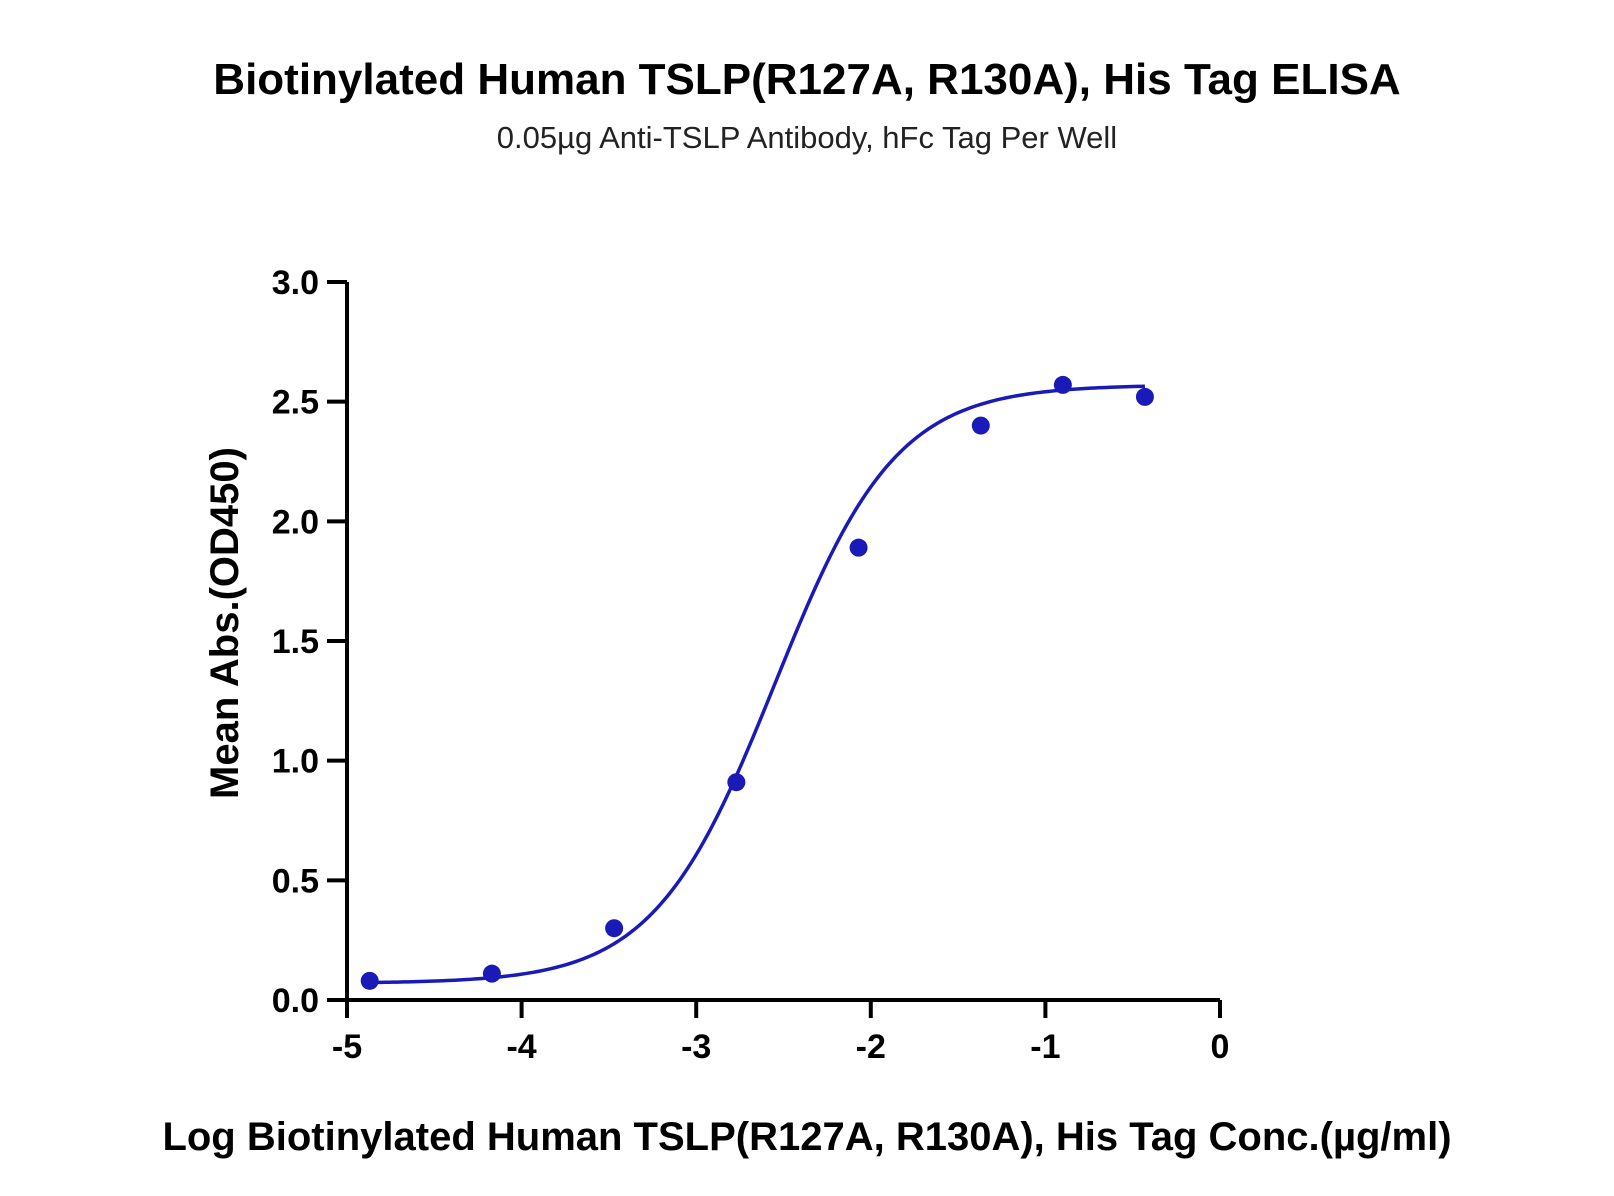  I want to click on y-tick-label: 3.0, so click(295, 283).